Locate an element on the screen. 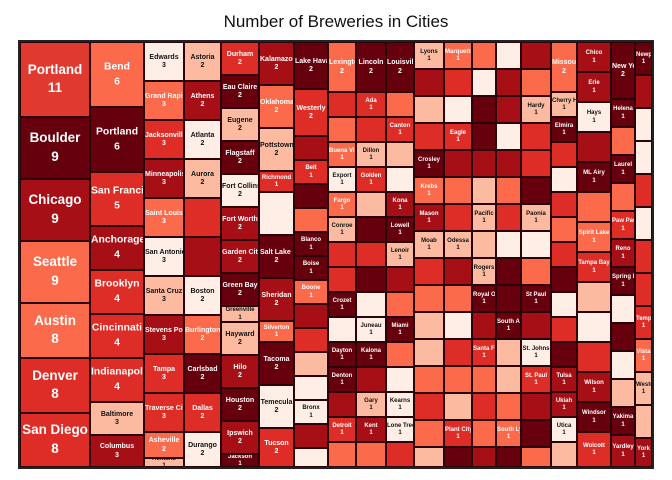  cell-label: Paonia 1 is located at coordinates (536, 217).